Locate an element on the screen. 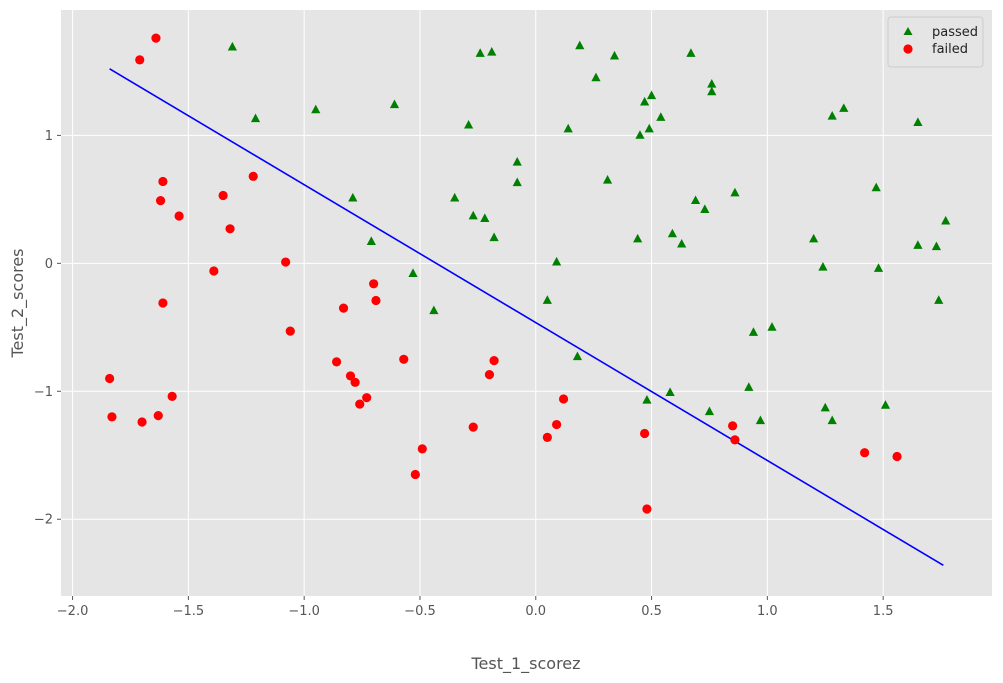  legend: passed failed is located at coordinates (935, 42).